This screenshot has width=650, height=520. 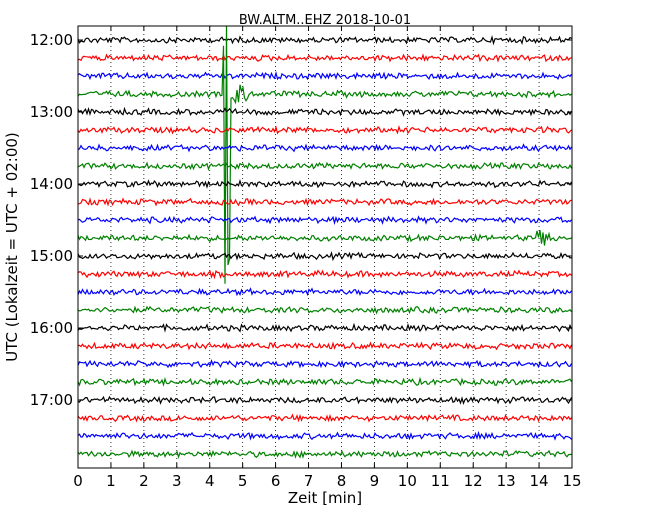 What do you see at coordinates (325, 498) in the screenshot?
I see `x-axis-label: Zeit [min]` at bounding box center [325, 498].